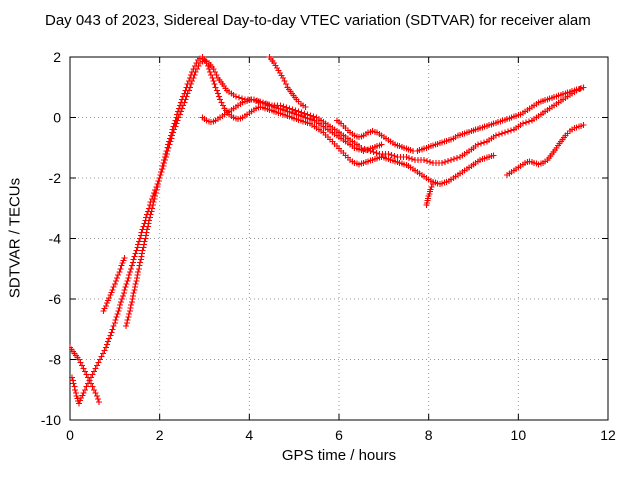  Describe the element at coordinates (339, 435) in the screenshot. I see `x-tick-label: 6` at that location.